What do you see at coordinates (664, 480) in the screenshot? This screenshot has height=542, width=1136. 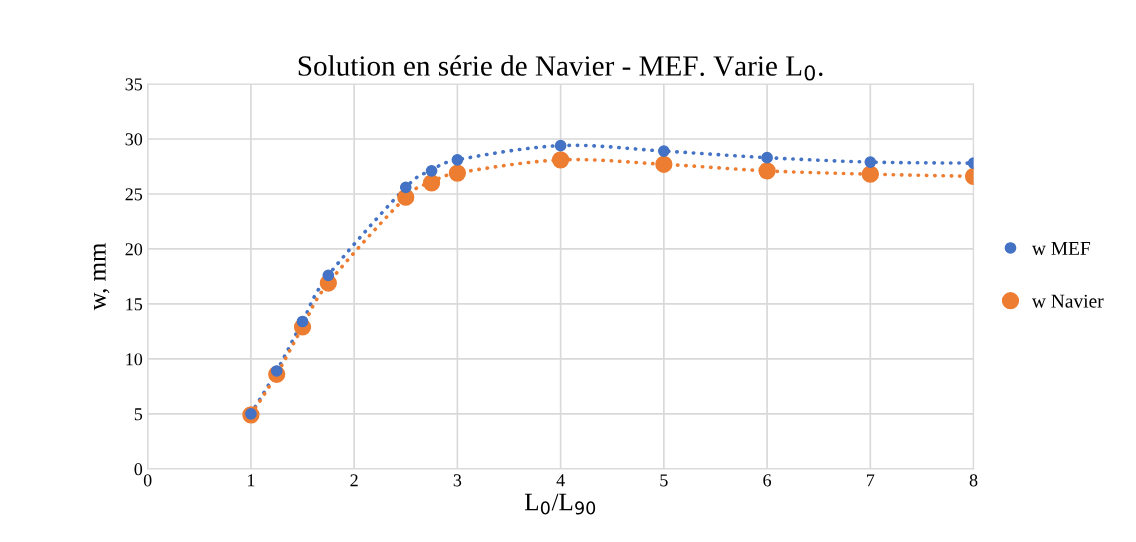 I see `x-tick-label: 5` at bounding box center [664, 480].